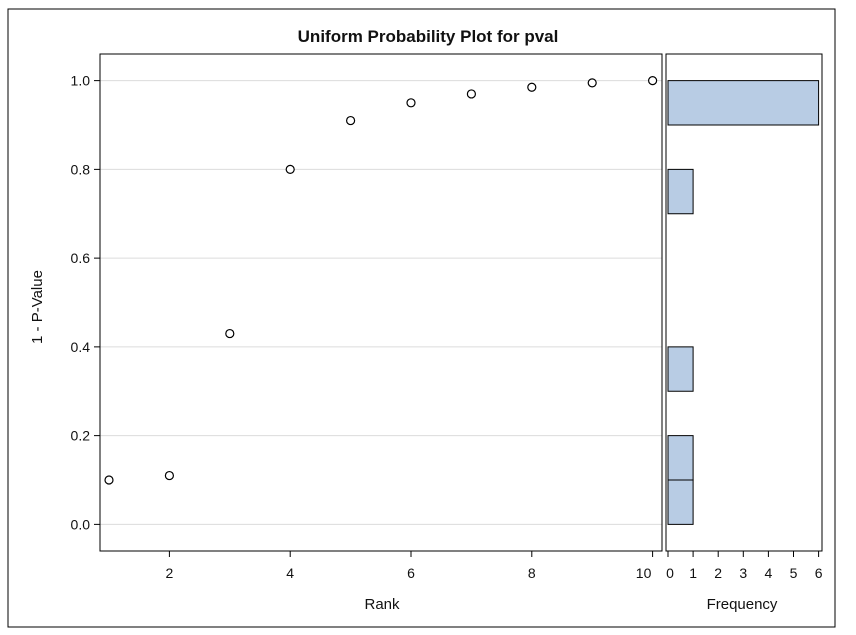 This screenshot has width=856, height=635. I want to click on histogram-x-tick-label: 6, so click(819, 573).